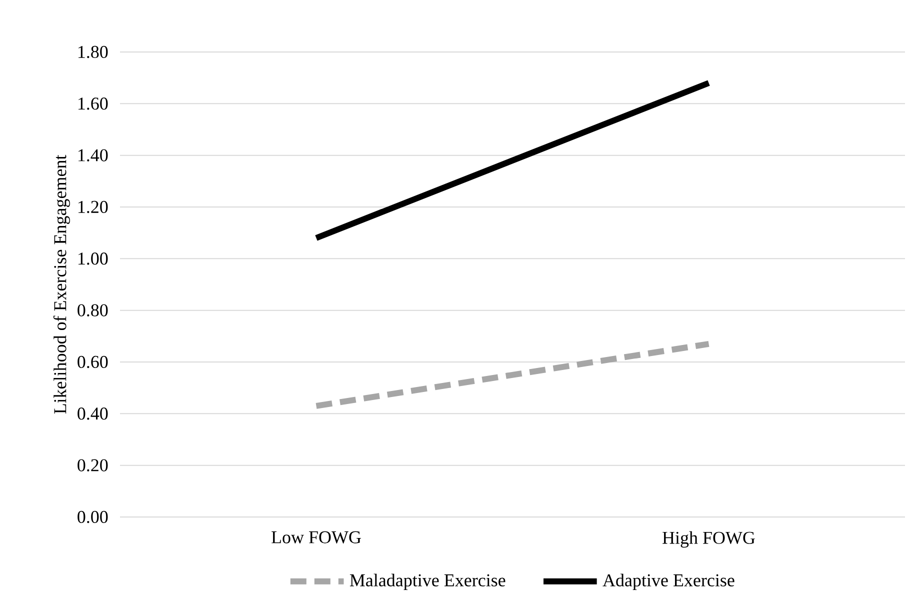 This screenshot has height=605, width=920. I want to click on y-tick-label: 1.80, so click(93, 52).